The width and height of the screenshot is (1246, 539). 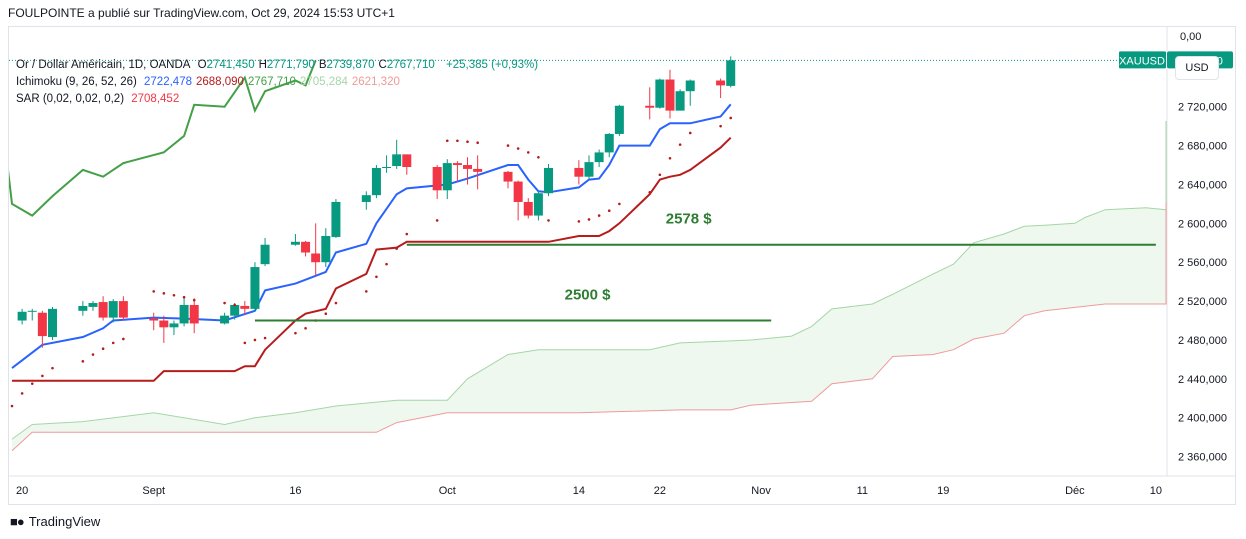 I want to click on x-tick-label: 11, so click(x=862, y=491).